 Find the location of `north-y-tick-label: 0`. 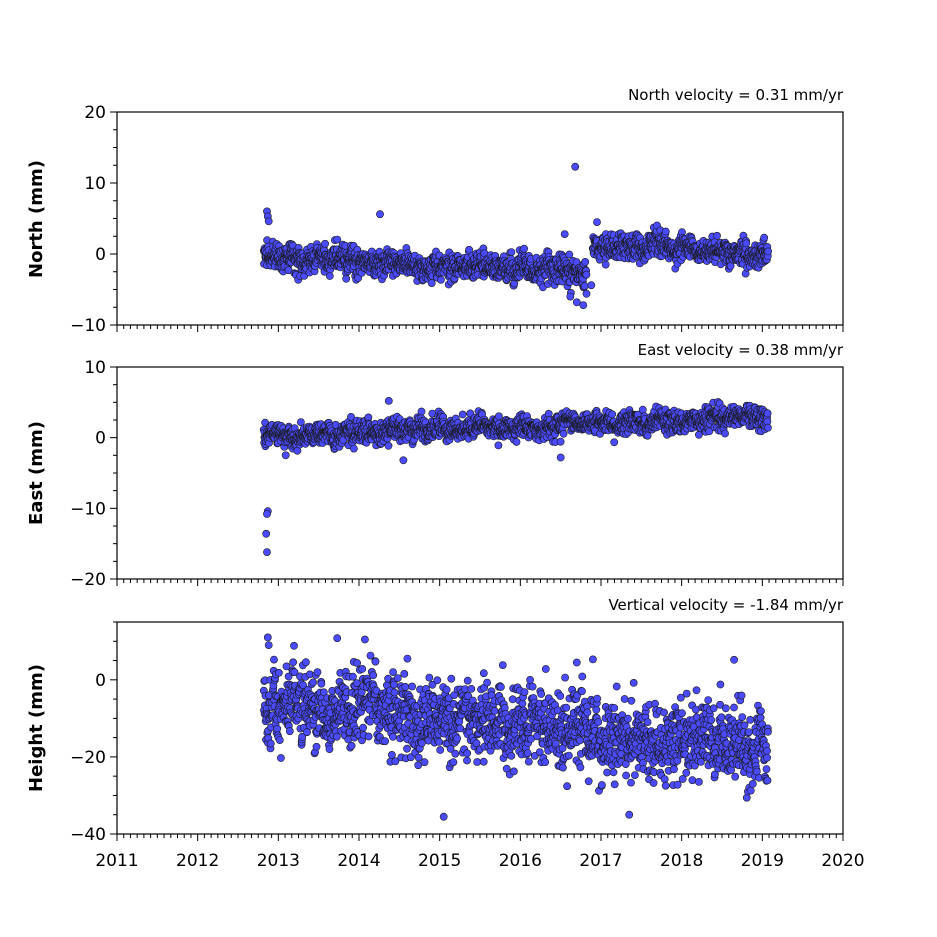

north-y-tick-label: 0 is located at coordinates (100, 255).